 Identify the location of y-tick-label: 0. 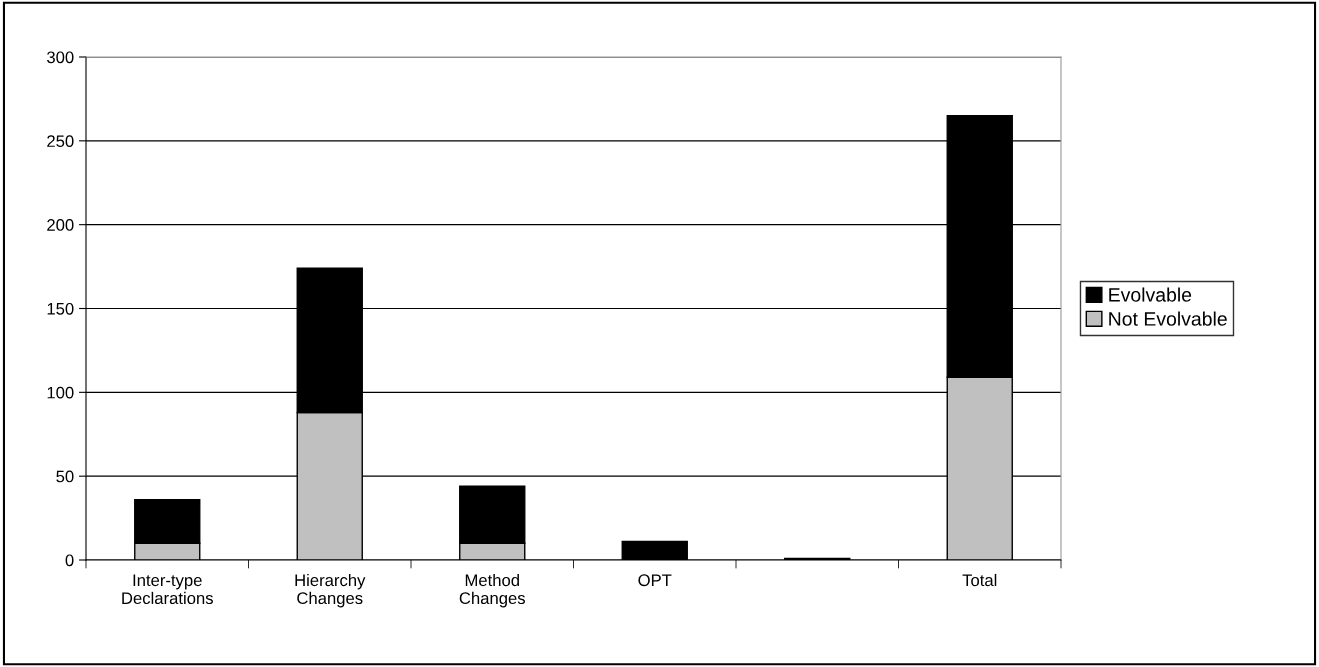
(69, 560).